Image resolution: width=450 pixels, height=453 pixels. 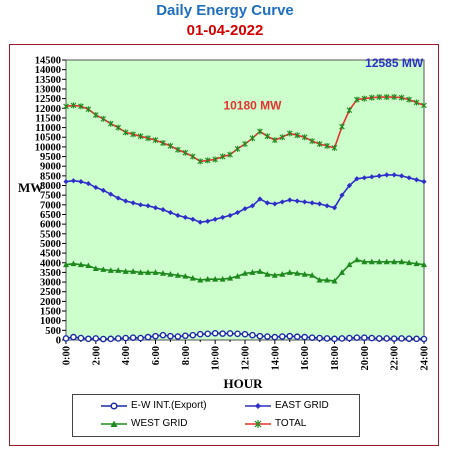 I want to click on y-tick-label: 12000, so click(x=48, y=109).